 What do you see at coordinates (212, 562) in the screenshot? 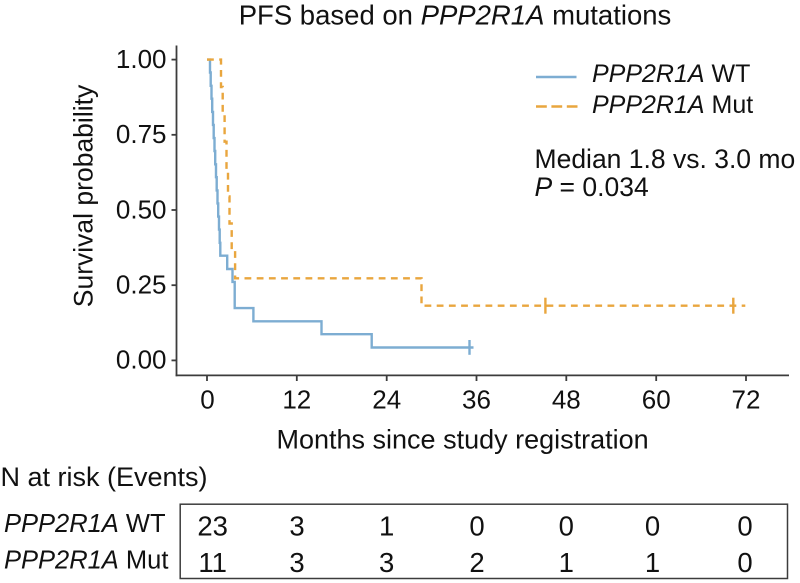
I see `svg-text: 11` at bounding box center [212, 562].